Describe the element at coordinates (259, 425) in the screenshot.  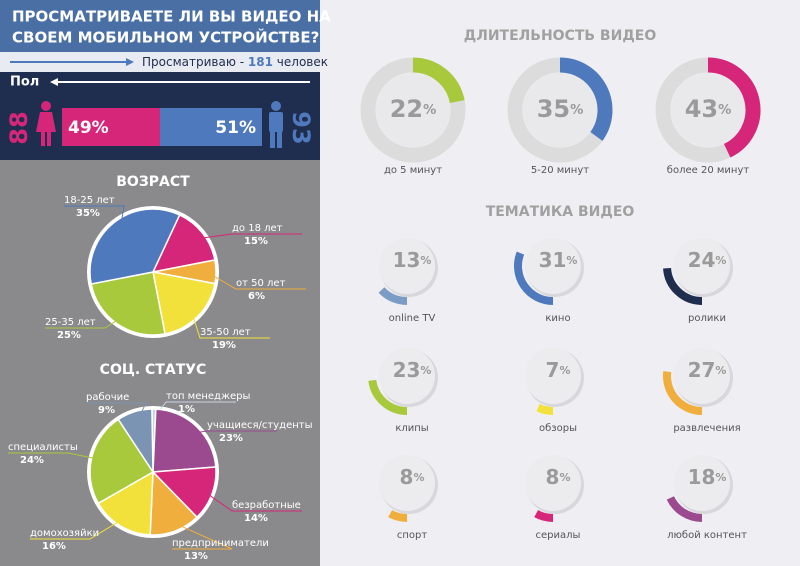
I see `slice-label: учащиеся/студенты` at that location.